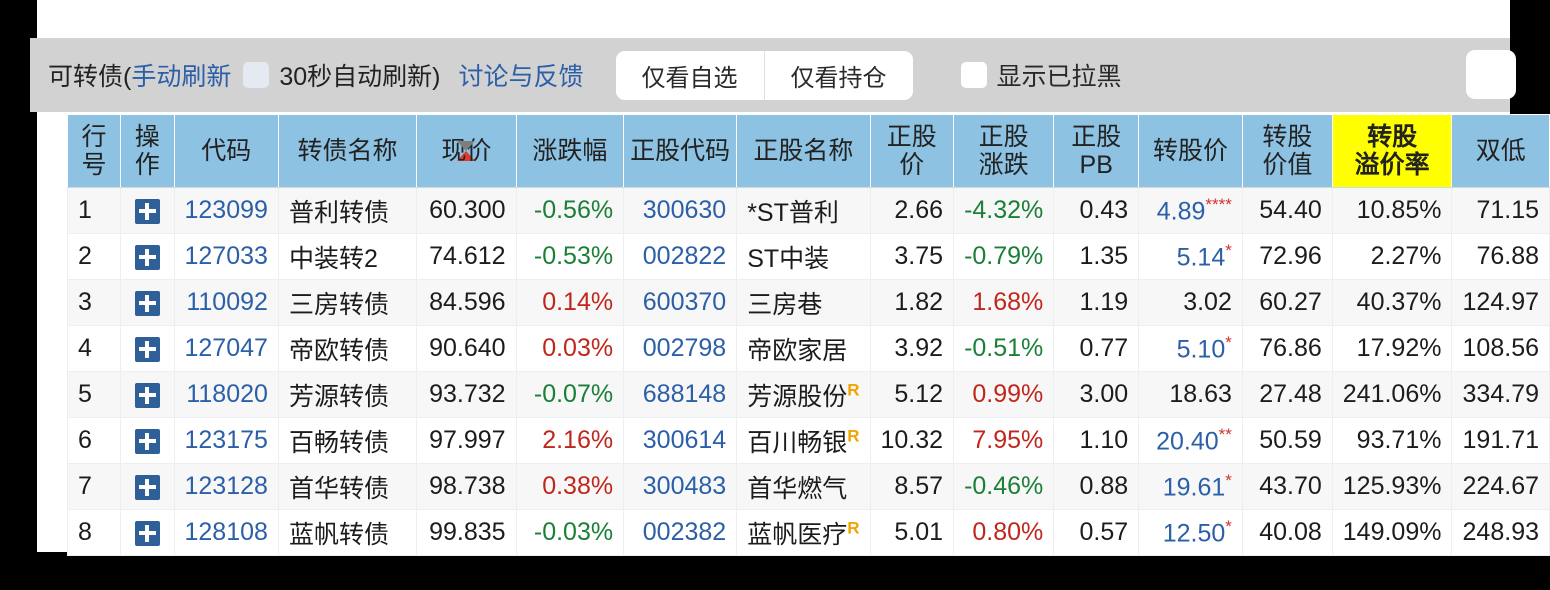  What do you see at coordinates (347, 532) in the screenshot?
I see `cell-bond-name: 蓝帆转债` at bounding box center [347, 532].